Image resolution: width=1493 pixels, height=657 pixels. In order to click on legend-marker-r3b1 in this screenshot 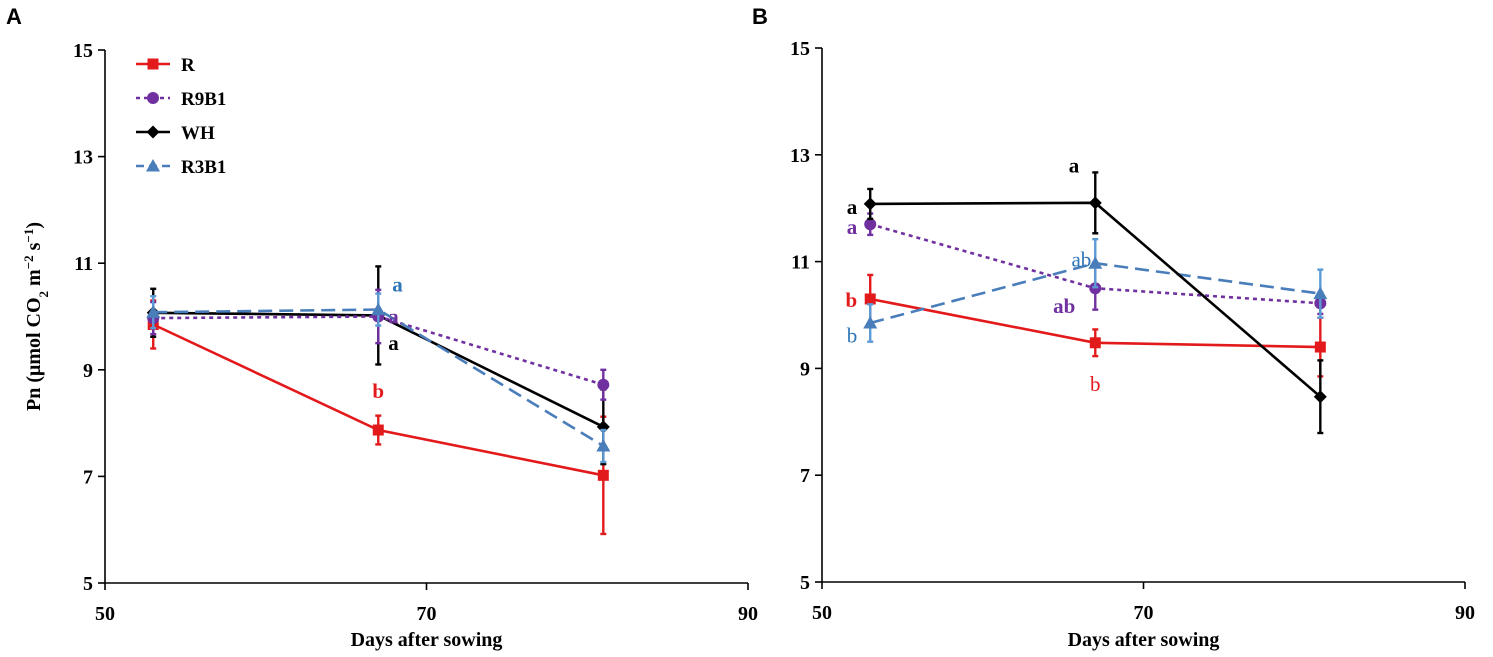, I will do `click(153, 165)`.